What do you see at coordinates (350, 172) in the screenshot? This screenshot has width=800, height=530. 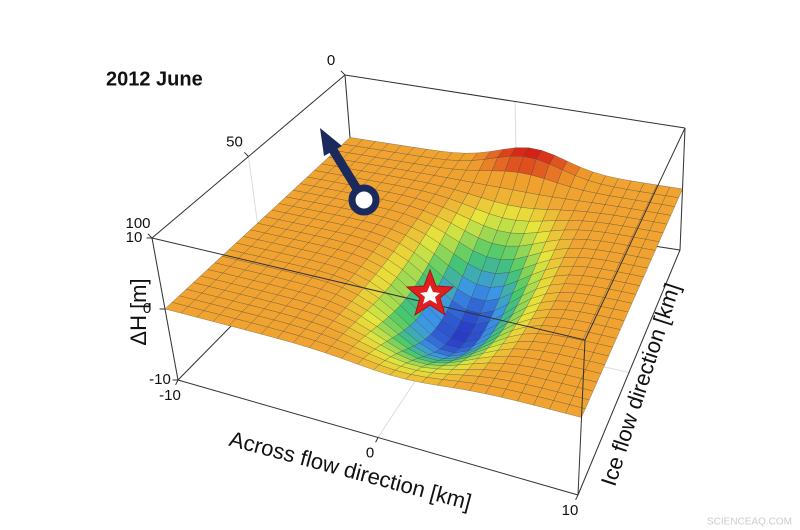 I see `flow-arrow` at bounding box center [350, 172].